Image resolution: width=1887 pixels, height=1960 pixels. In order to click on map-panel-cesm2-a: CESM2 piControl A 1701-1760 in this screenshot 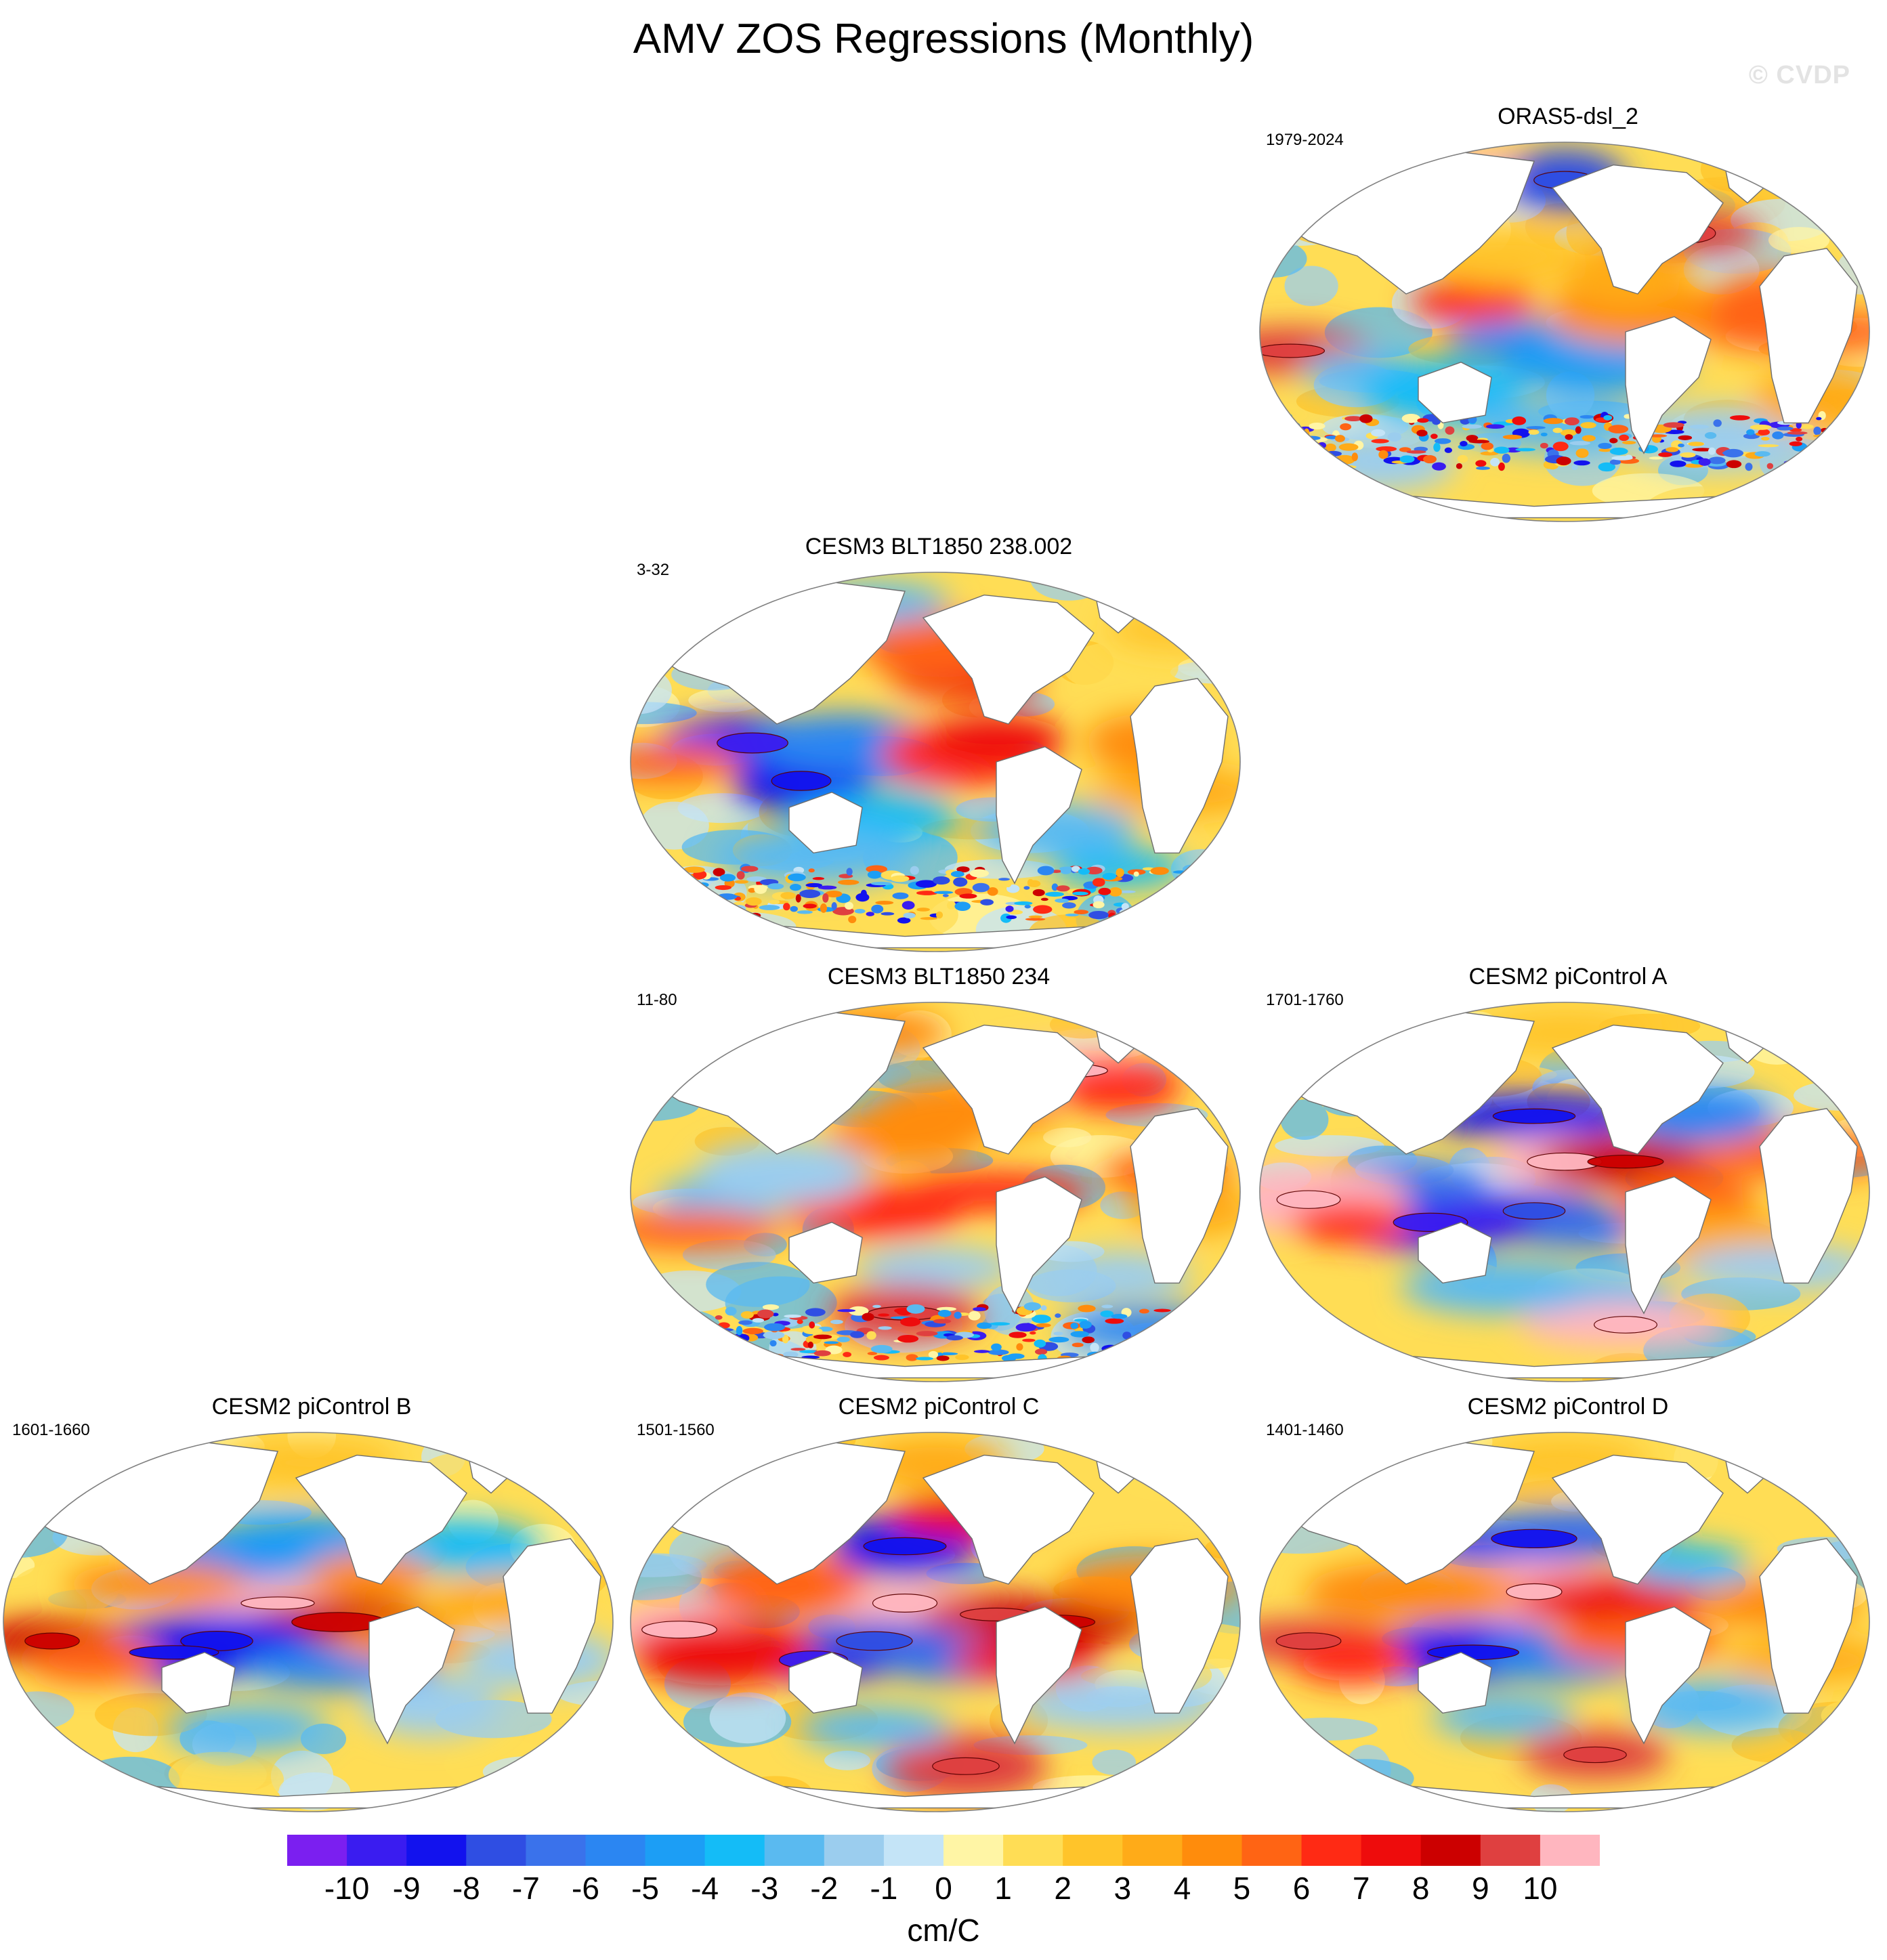, I will do `click(1568, 1175)`.